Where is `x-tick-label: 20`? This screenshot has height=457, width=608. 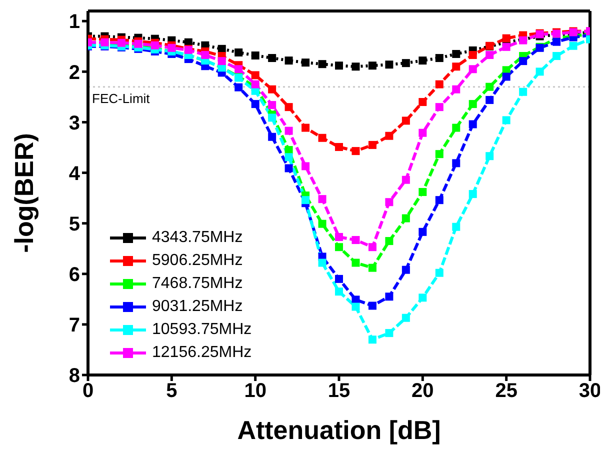
x-tick-label: 20 is located at coordinates (423, 391).